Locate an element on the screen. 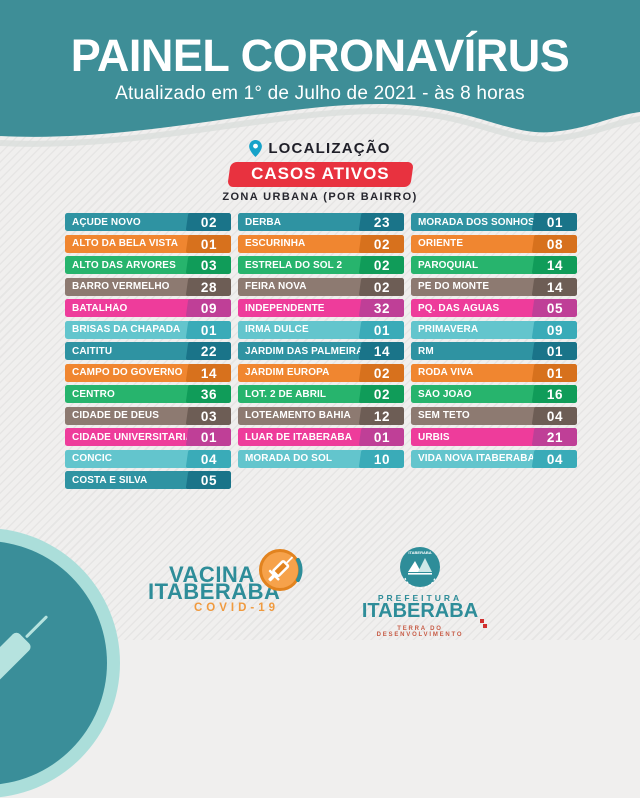 The width and height of the screenshot is (640, 798). prefeitura-tagline: TERRA DO DESENVOLVIMENTO is located at coordinates (420, 632).